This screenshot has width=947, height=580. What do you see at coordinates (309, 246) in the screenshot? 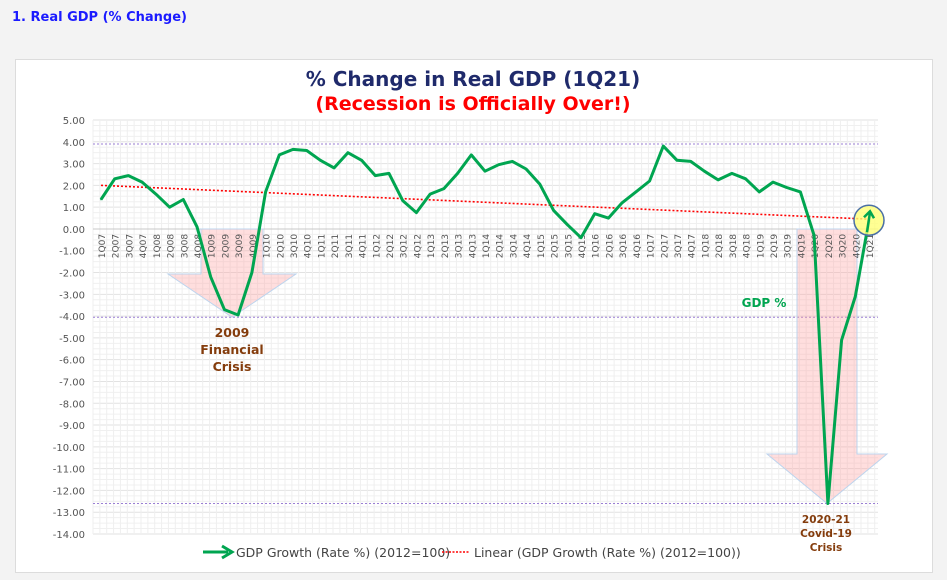
I see `x-tick-label: 4Q10` at bounding box center [309, 246].